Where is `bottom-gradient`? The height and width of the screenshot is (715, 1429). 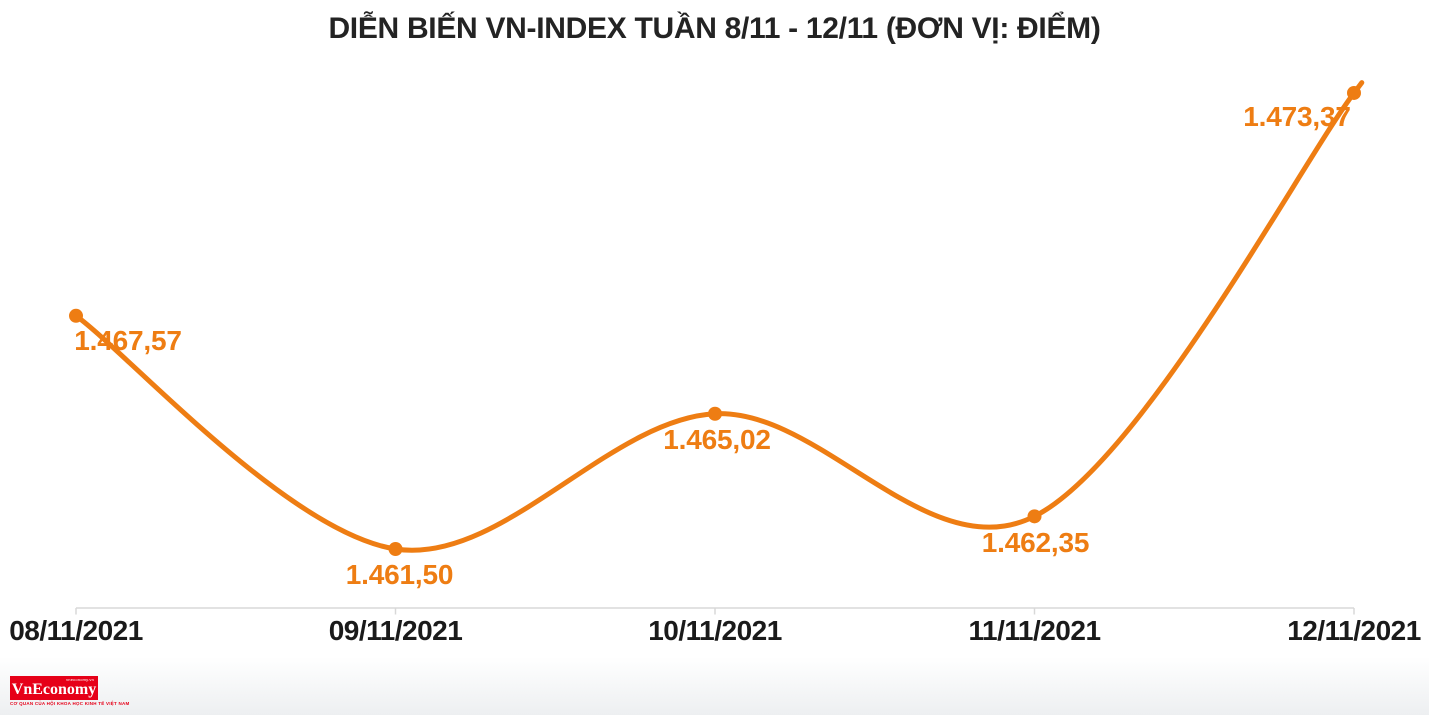 bottom-gradient is located at coordinates (714, 686).